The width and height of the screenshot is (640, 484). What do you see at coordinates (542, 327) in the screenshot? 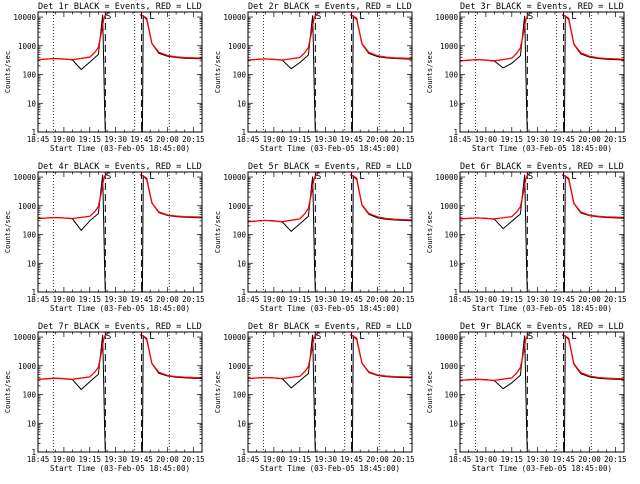
I see `panel-title: Det 9r BLACK = Events, RED = LLD` at bounding box center [542, 327].